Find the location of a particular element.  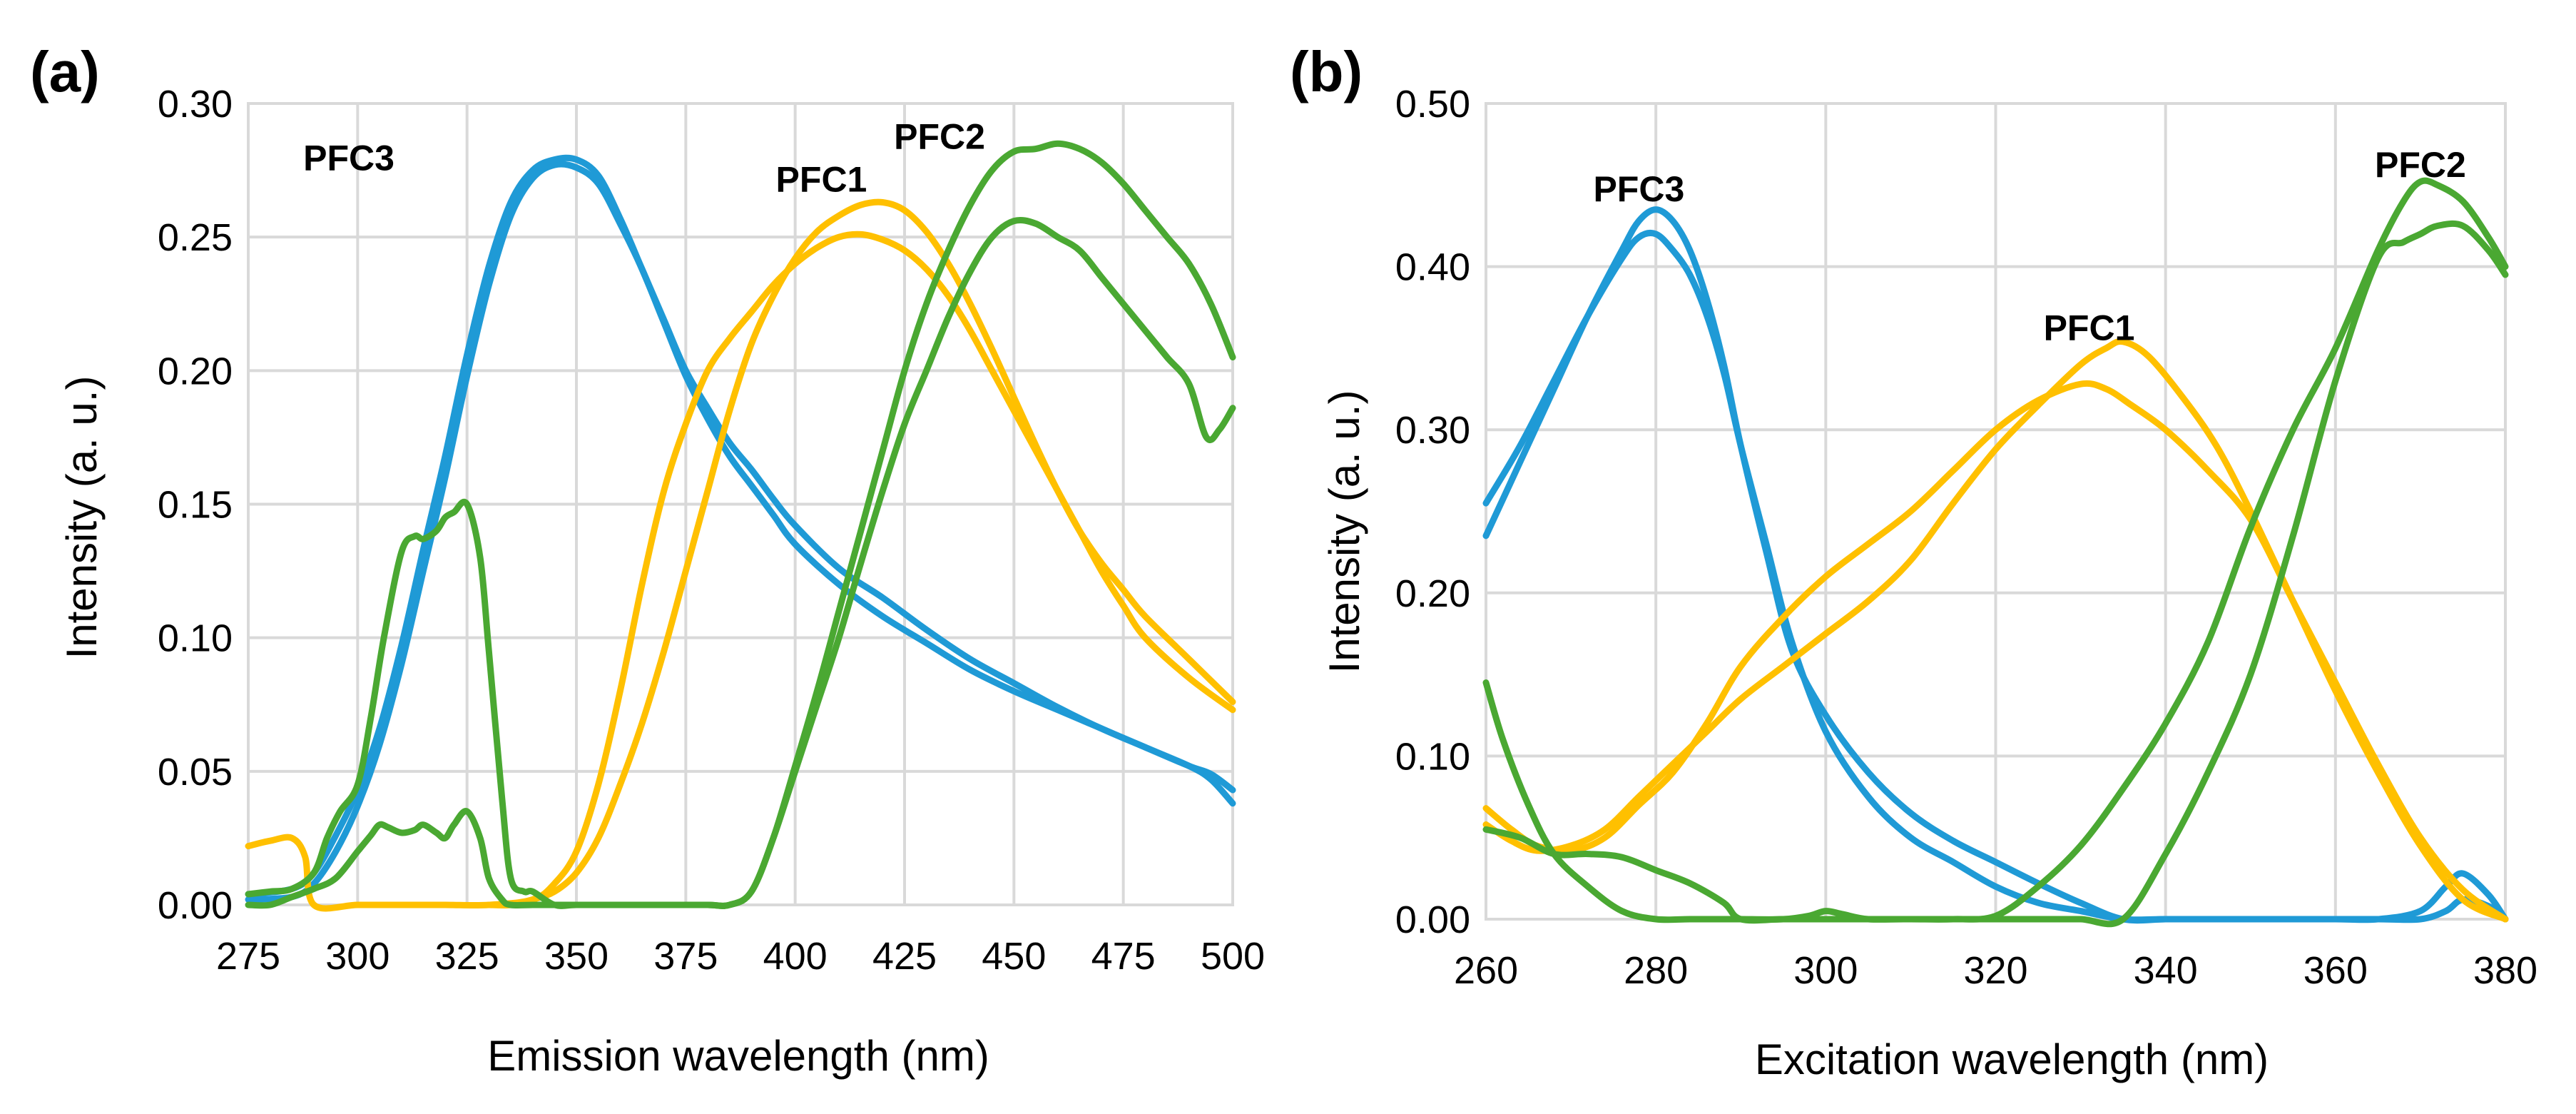

x-tick-label: 340 is located at coordinates (2166, 970).